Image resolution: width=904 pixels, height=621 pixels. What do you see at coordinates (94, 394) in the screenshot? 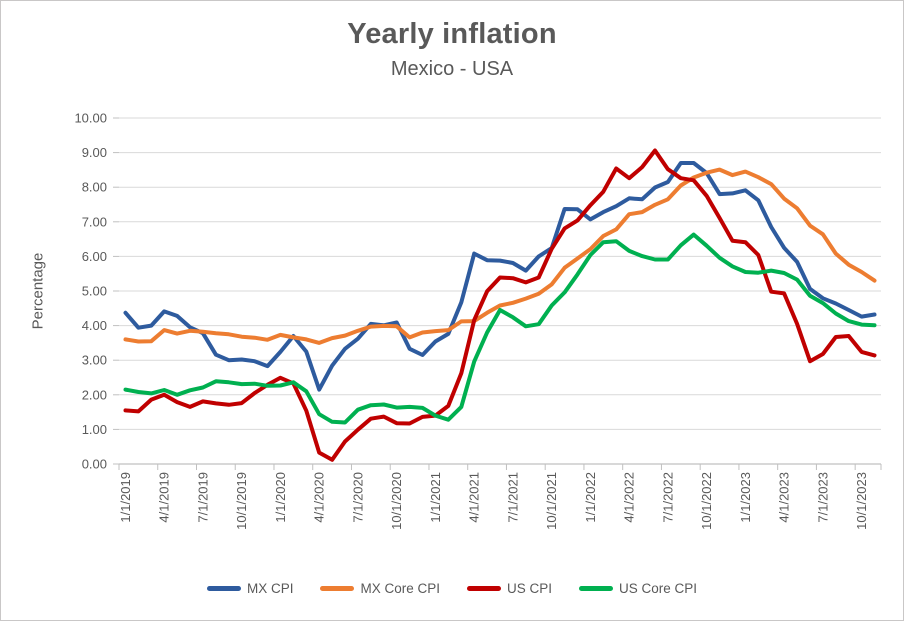
I see `y-tick-label: 2.00` at bounding box center [94, 394].